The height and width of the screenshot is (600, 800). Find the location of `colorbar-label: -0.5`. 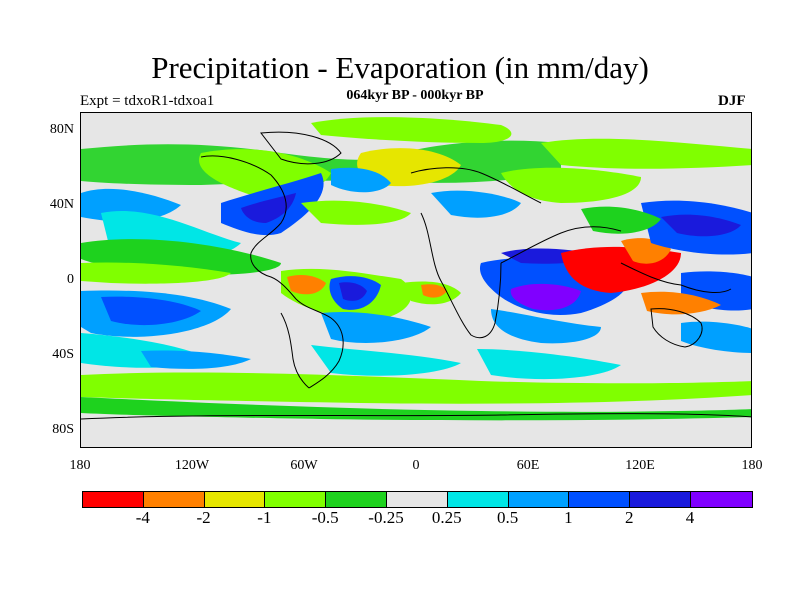

colorbar-label: -0.5 is located at coordinates (325, 517).